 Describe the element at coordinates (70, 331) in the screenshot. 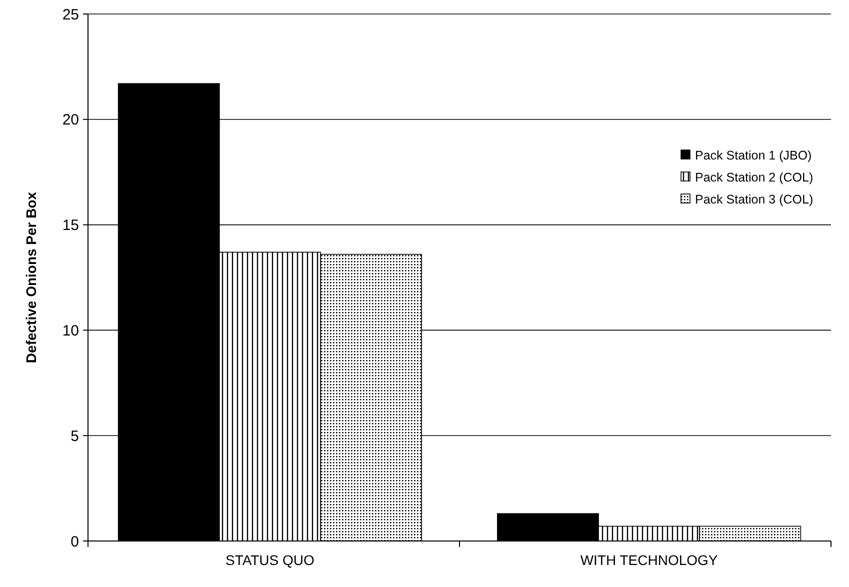

I see `y-tick-label: 10` at that location.